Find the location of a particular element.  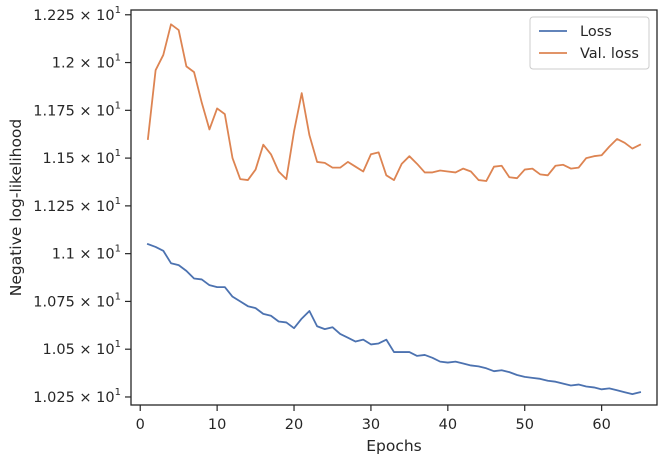

legend: Loss Val. loss is located at coordinates (589, 43).